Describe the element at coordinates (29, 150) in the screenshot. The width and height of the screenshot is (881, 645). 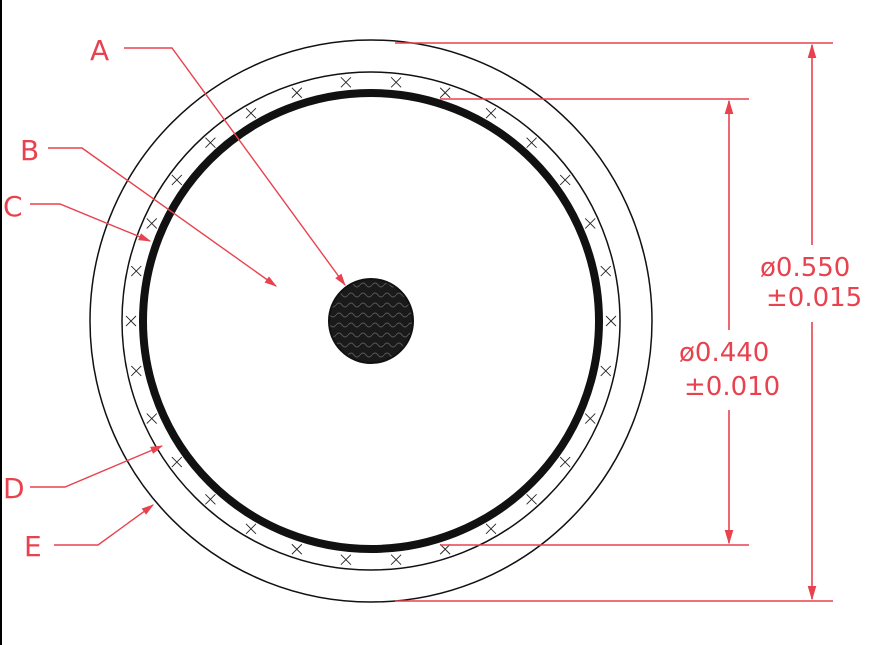
I see `callout-b: B` at that location.